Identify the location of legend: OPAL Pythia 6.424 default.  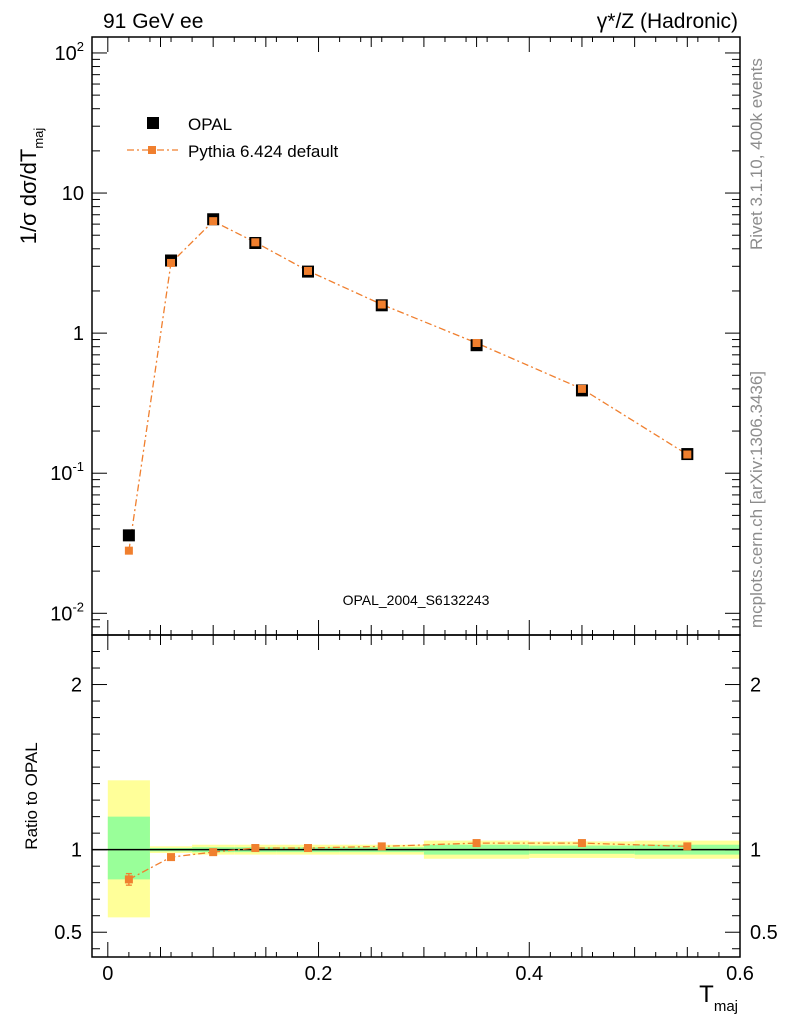
(233, 138).